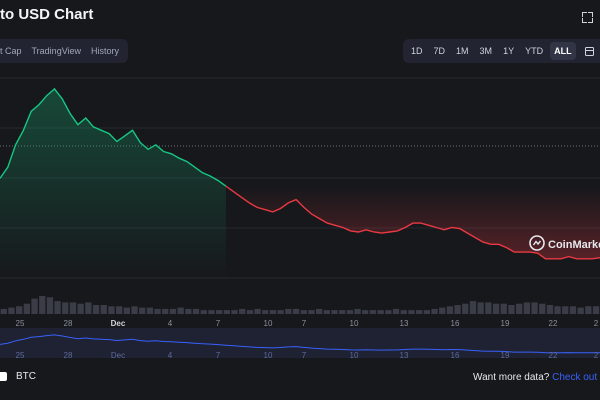 Image resolution: width=600 pixels, height=400 pixels. What do you see at coordinates (439, 51) in the screenshot?
I see `range-7d-button: 7D` at bounding box center [439, 51].